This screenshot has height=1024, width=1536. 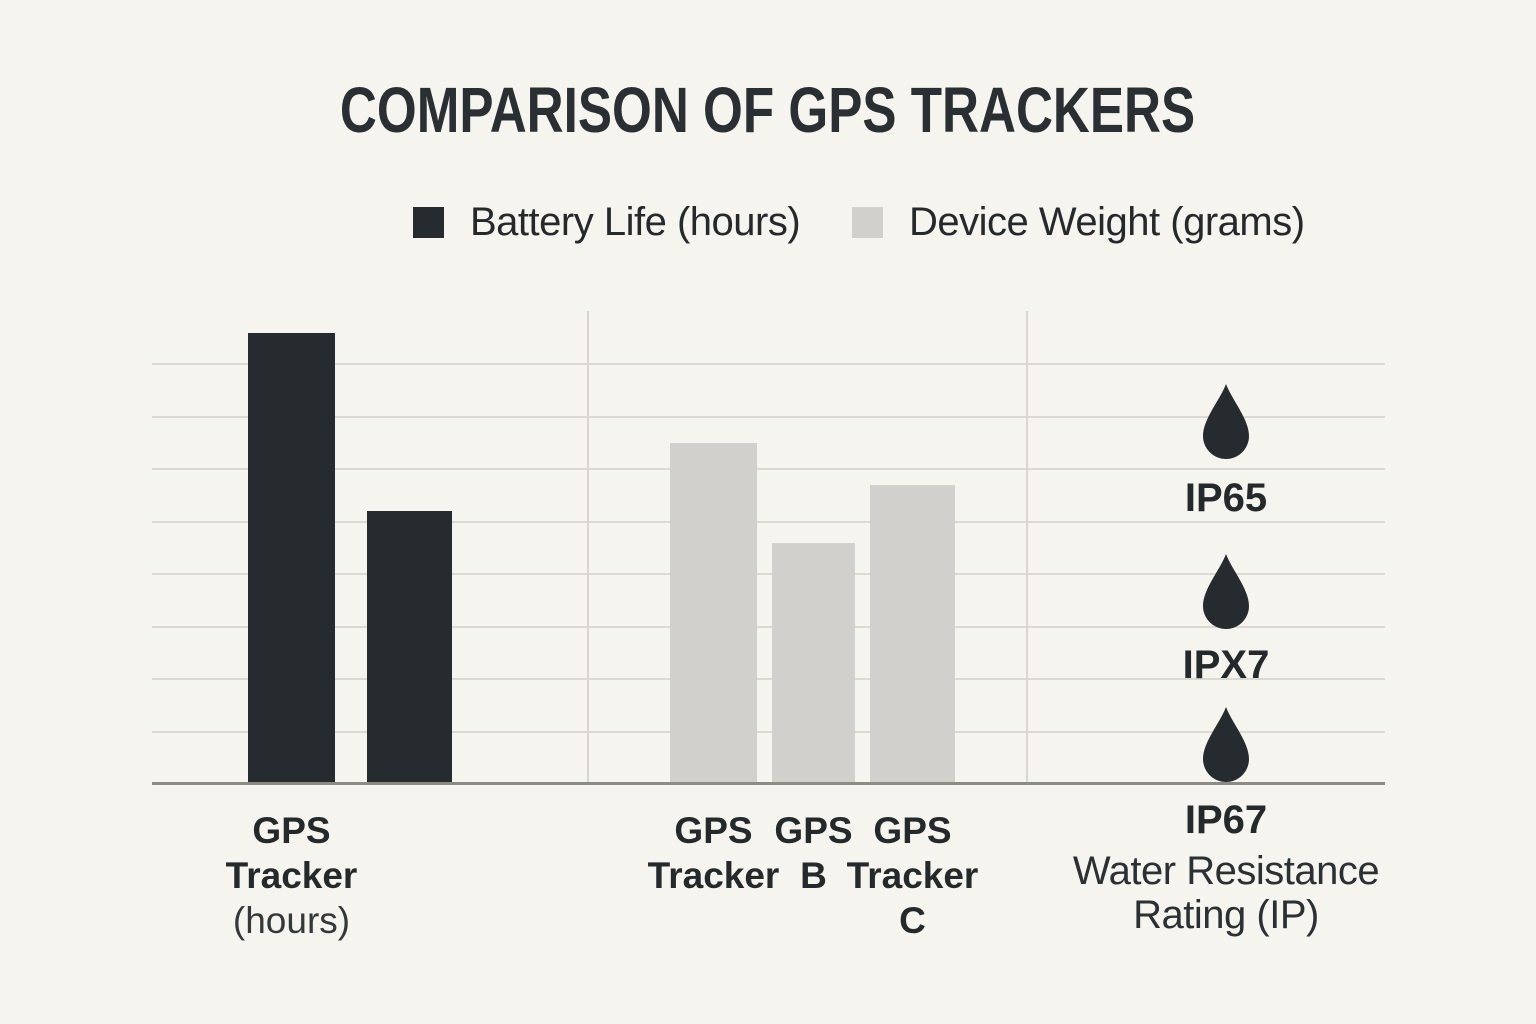 What do you see at coordinates (1226, 871) in the screenshot?
I see `water-axis-label-line: Water Resistance` at bounding box center [1226, 871].